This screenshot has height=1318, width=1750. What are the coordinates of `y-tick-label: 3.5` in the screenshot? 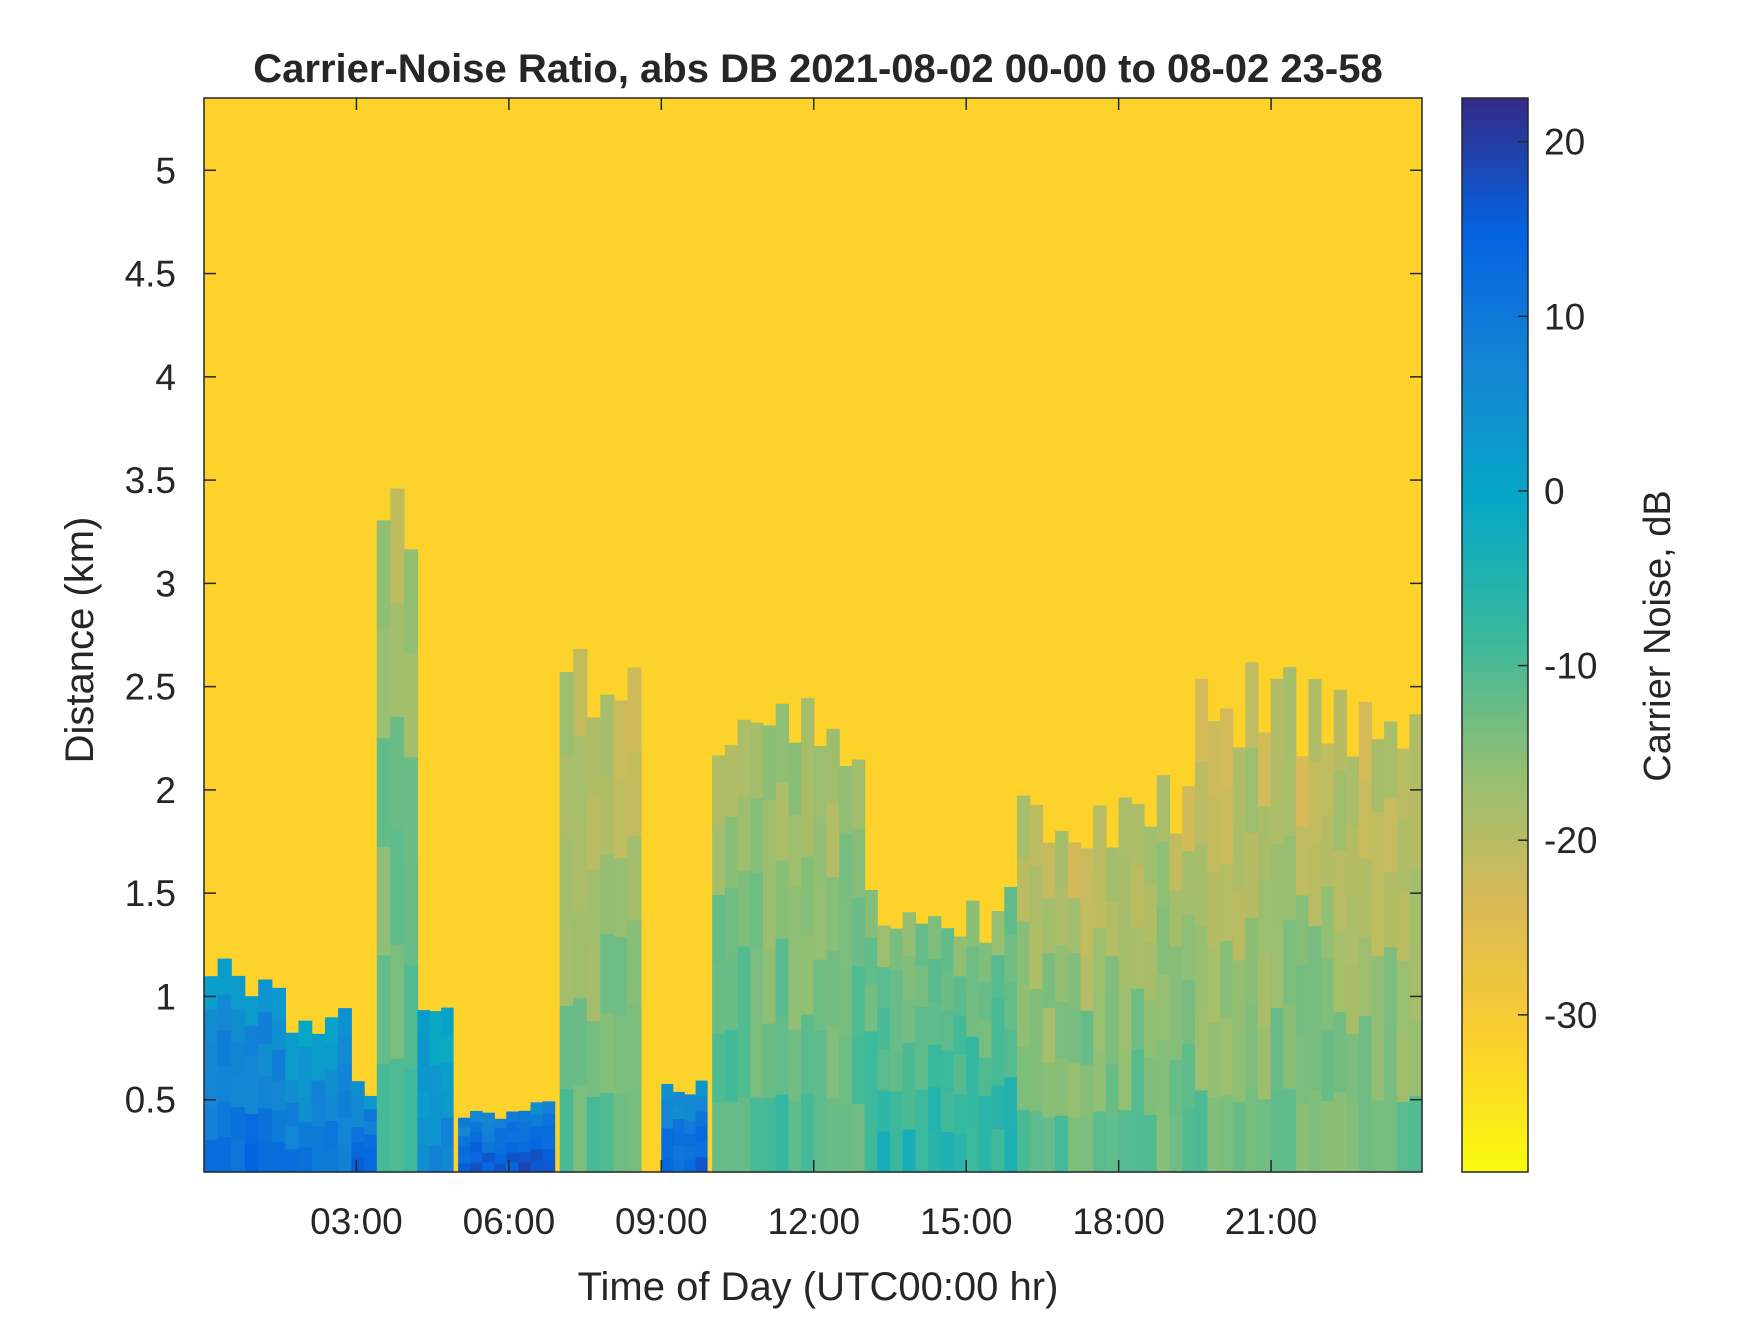 It's located at (150, 480).